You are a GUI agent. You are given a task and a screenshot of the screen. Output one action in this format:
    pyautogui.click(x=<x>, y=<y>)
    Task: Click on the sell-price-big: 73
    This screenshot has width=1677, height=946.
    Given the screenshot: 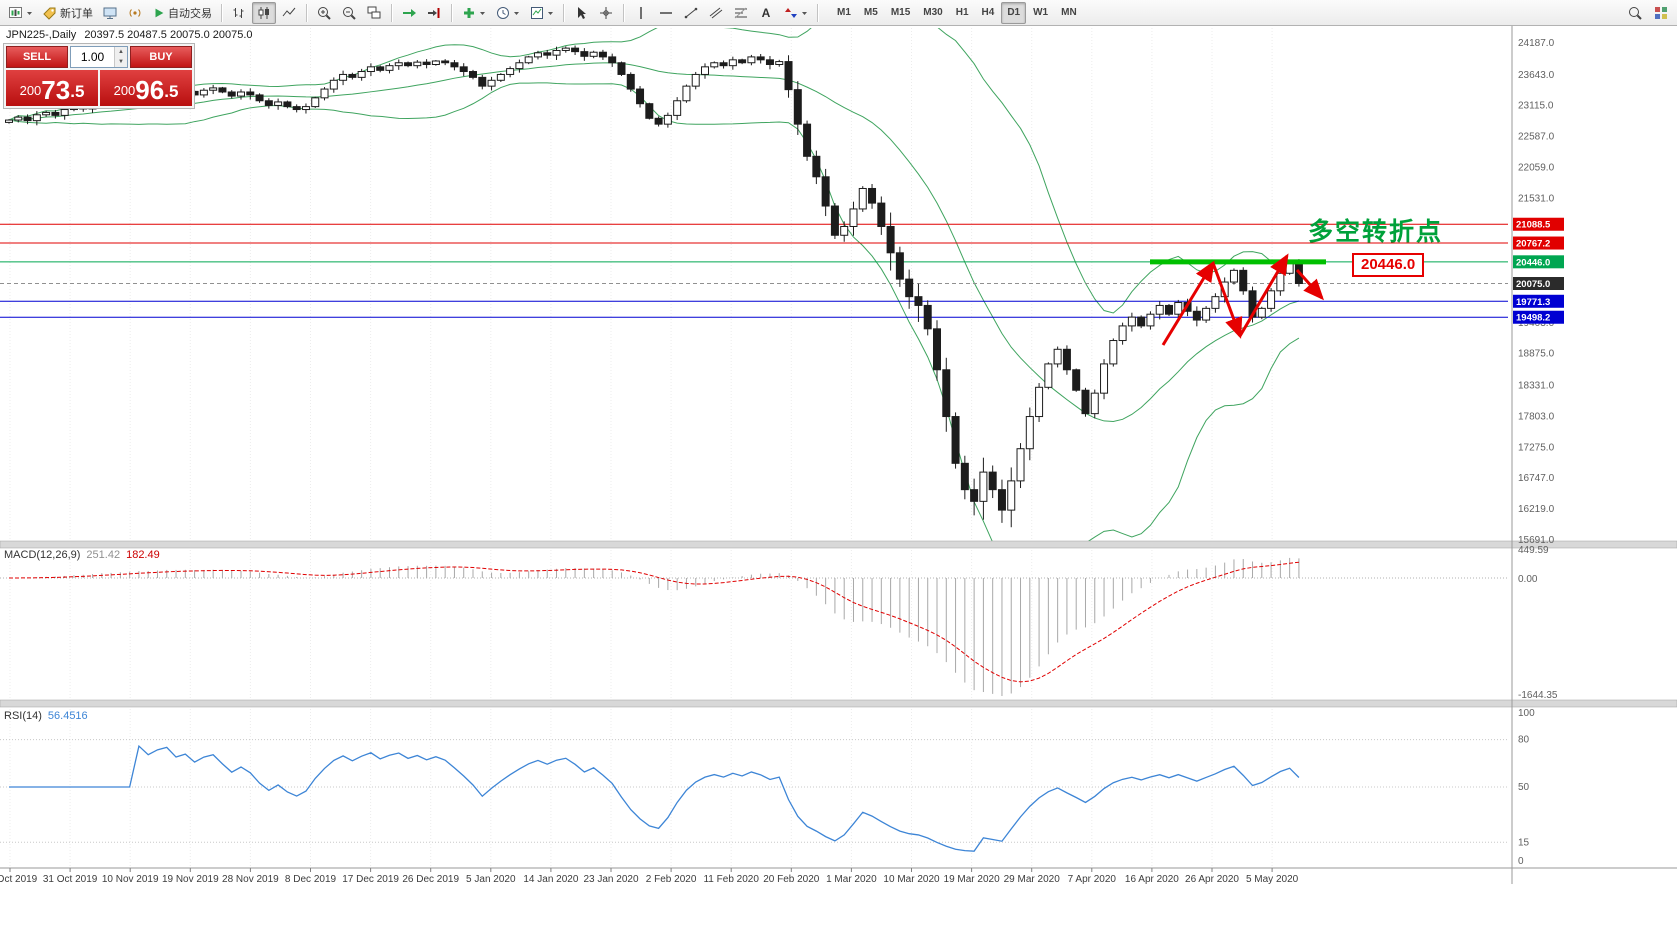 What is the action you would take?
    pyautogui.click(x=56, y=90)
    